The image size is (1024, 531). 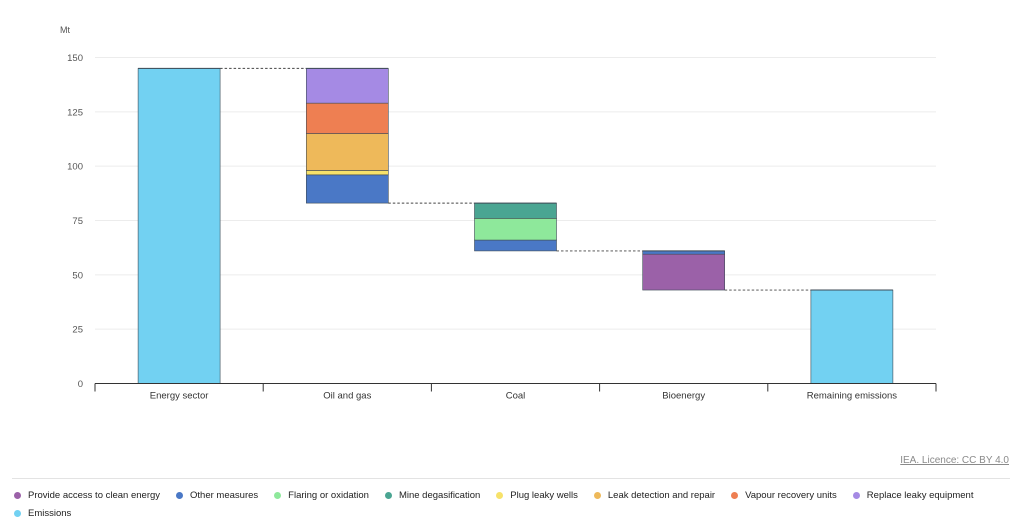 I want to click on legend-label: Replace leaky equipment, so click(x=920, y=495).